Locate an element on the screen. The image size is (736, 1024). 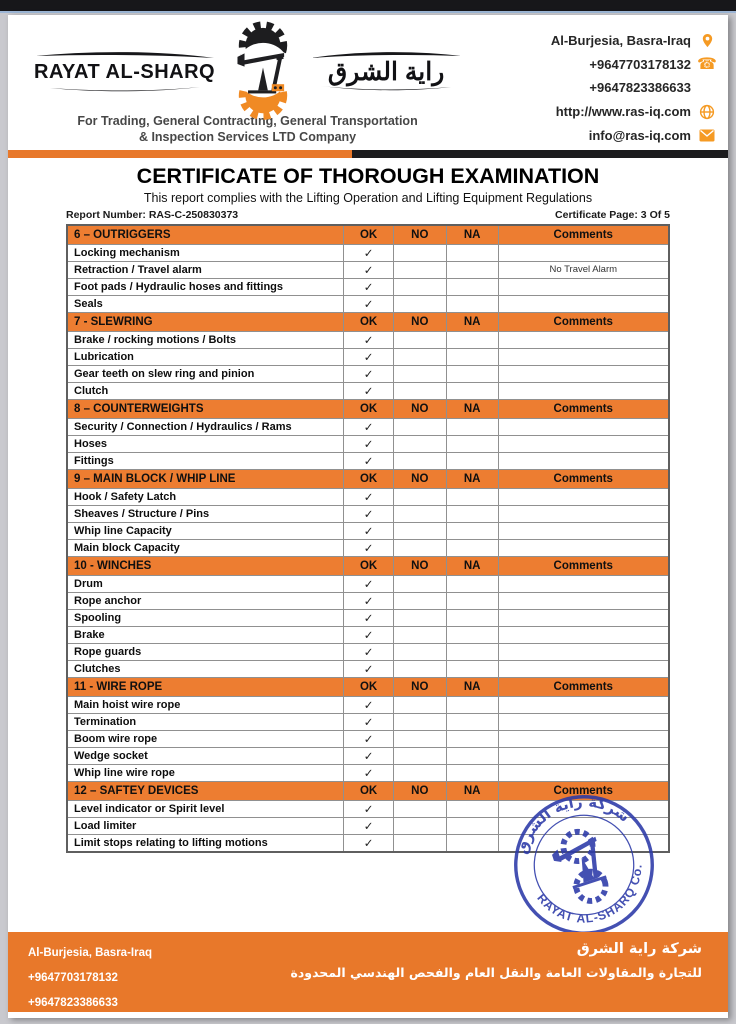
checklist-item-label: Lubrication is located at coordinates (205, 356).